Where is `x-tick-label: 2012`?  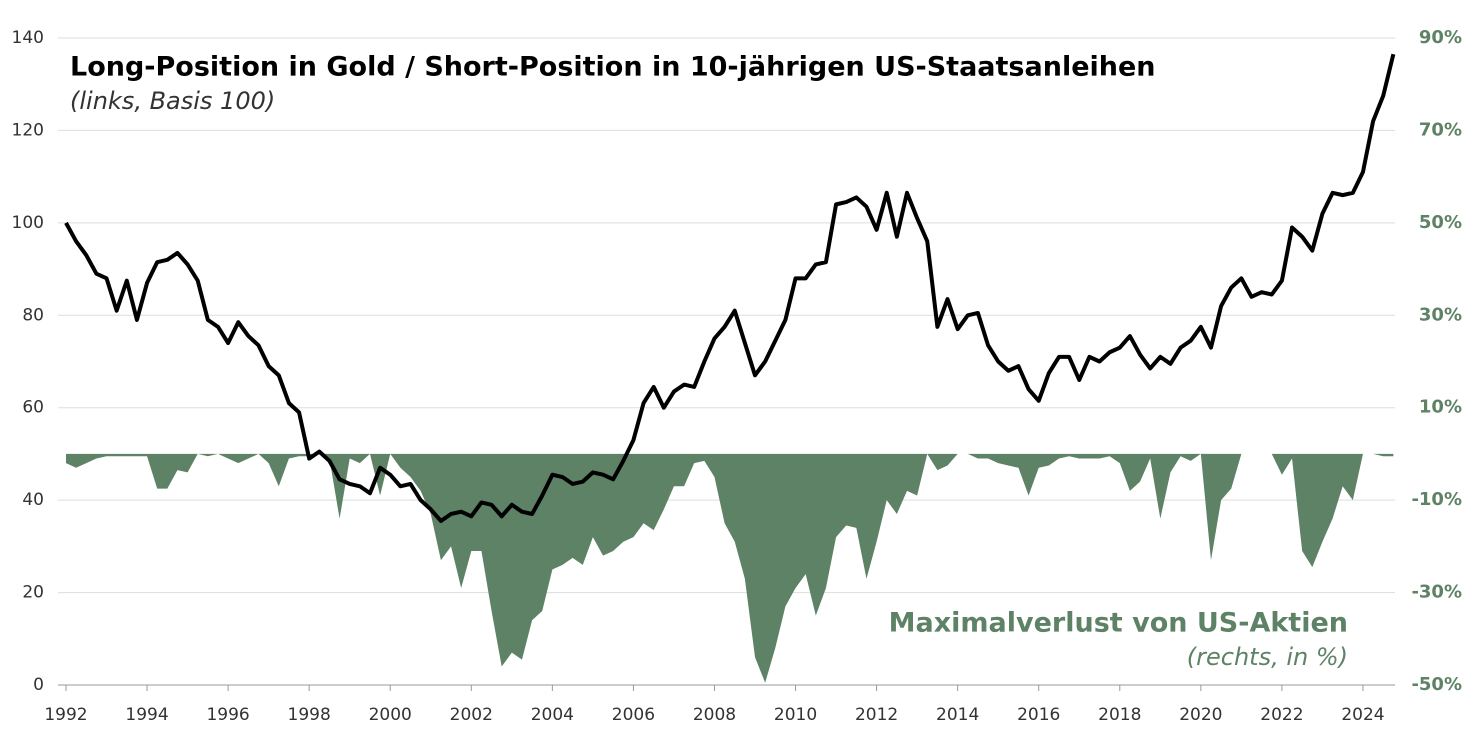 x-tick-label: 2012 is located at coordinates (876, 715).